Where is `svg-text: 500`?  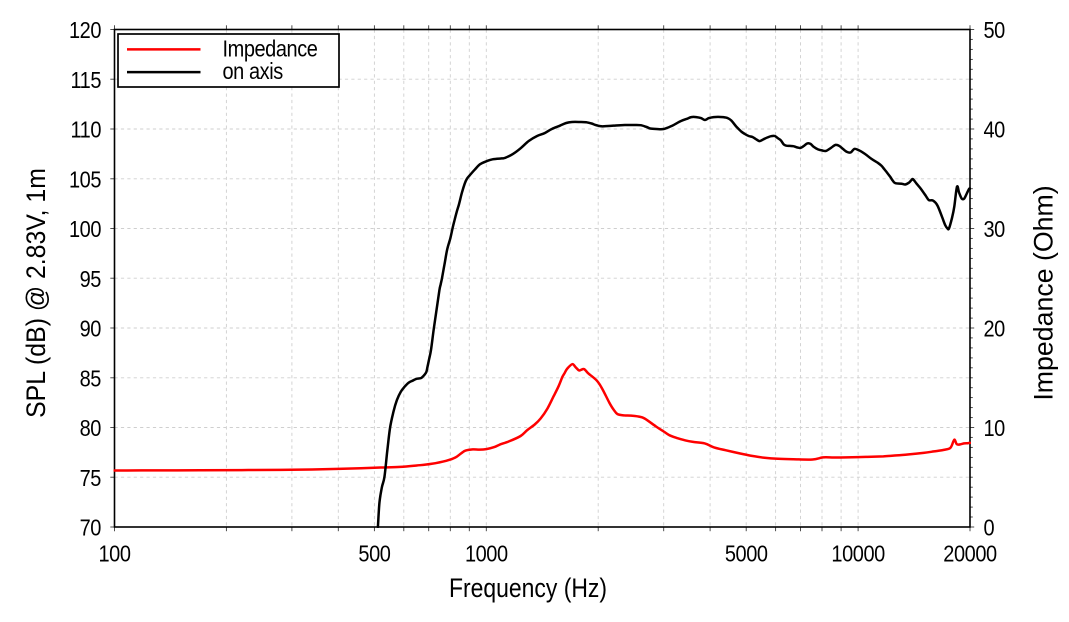
svg-text: 500 is located at coordinates (374, 553).